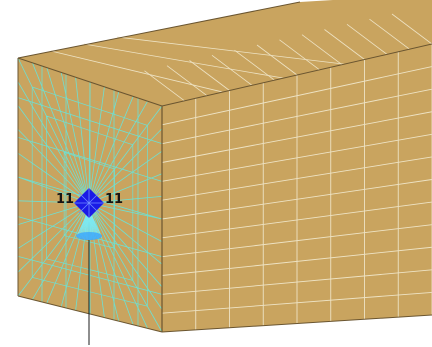  I want to click on edge-top-right, so click(296, 75).